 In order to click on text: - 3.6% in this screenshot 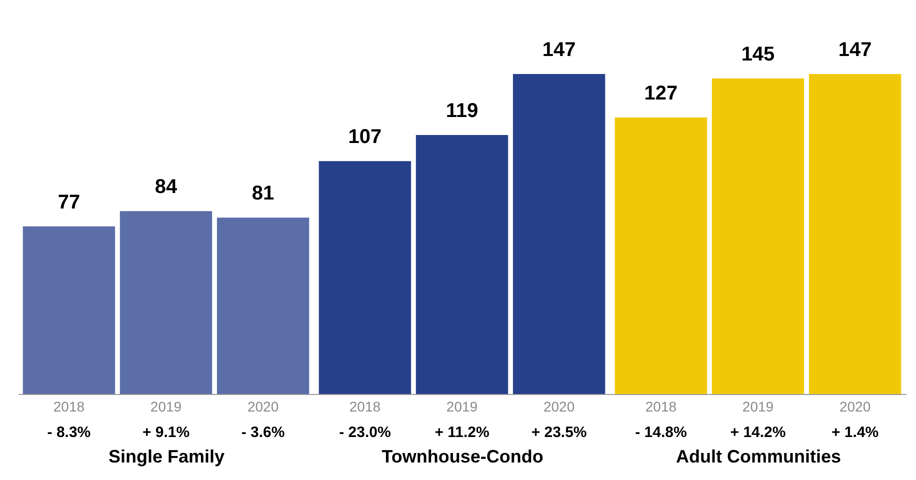, I will do `click(263, 432)`.